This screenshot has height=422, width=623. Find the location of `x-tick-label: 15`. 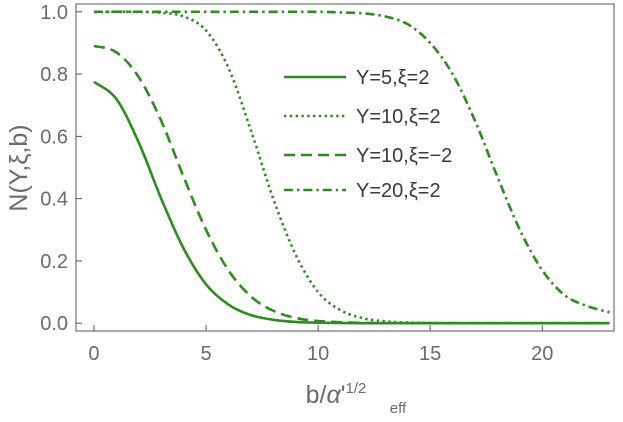

x-tick-label: 15 is located at coordinates (430, 354).